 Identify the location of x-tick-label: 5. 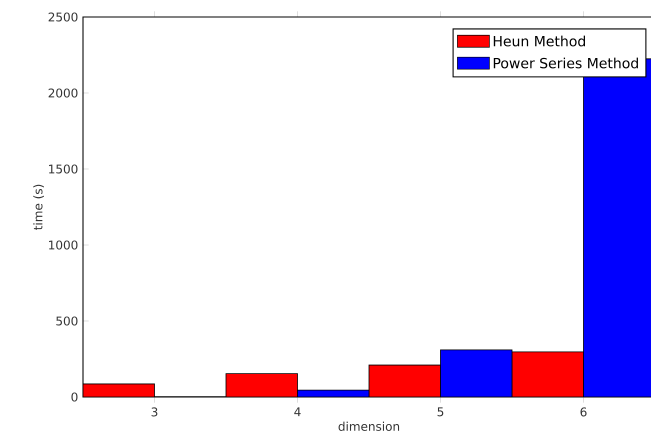
(441, 411).